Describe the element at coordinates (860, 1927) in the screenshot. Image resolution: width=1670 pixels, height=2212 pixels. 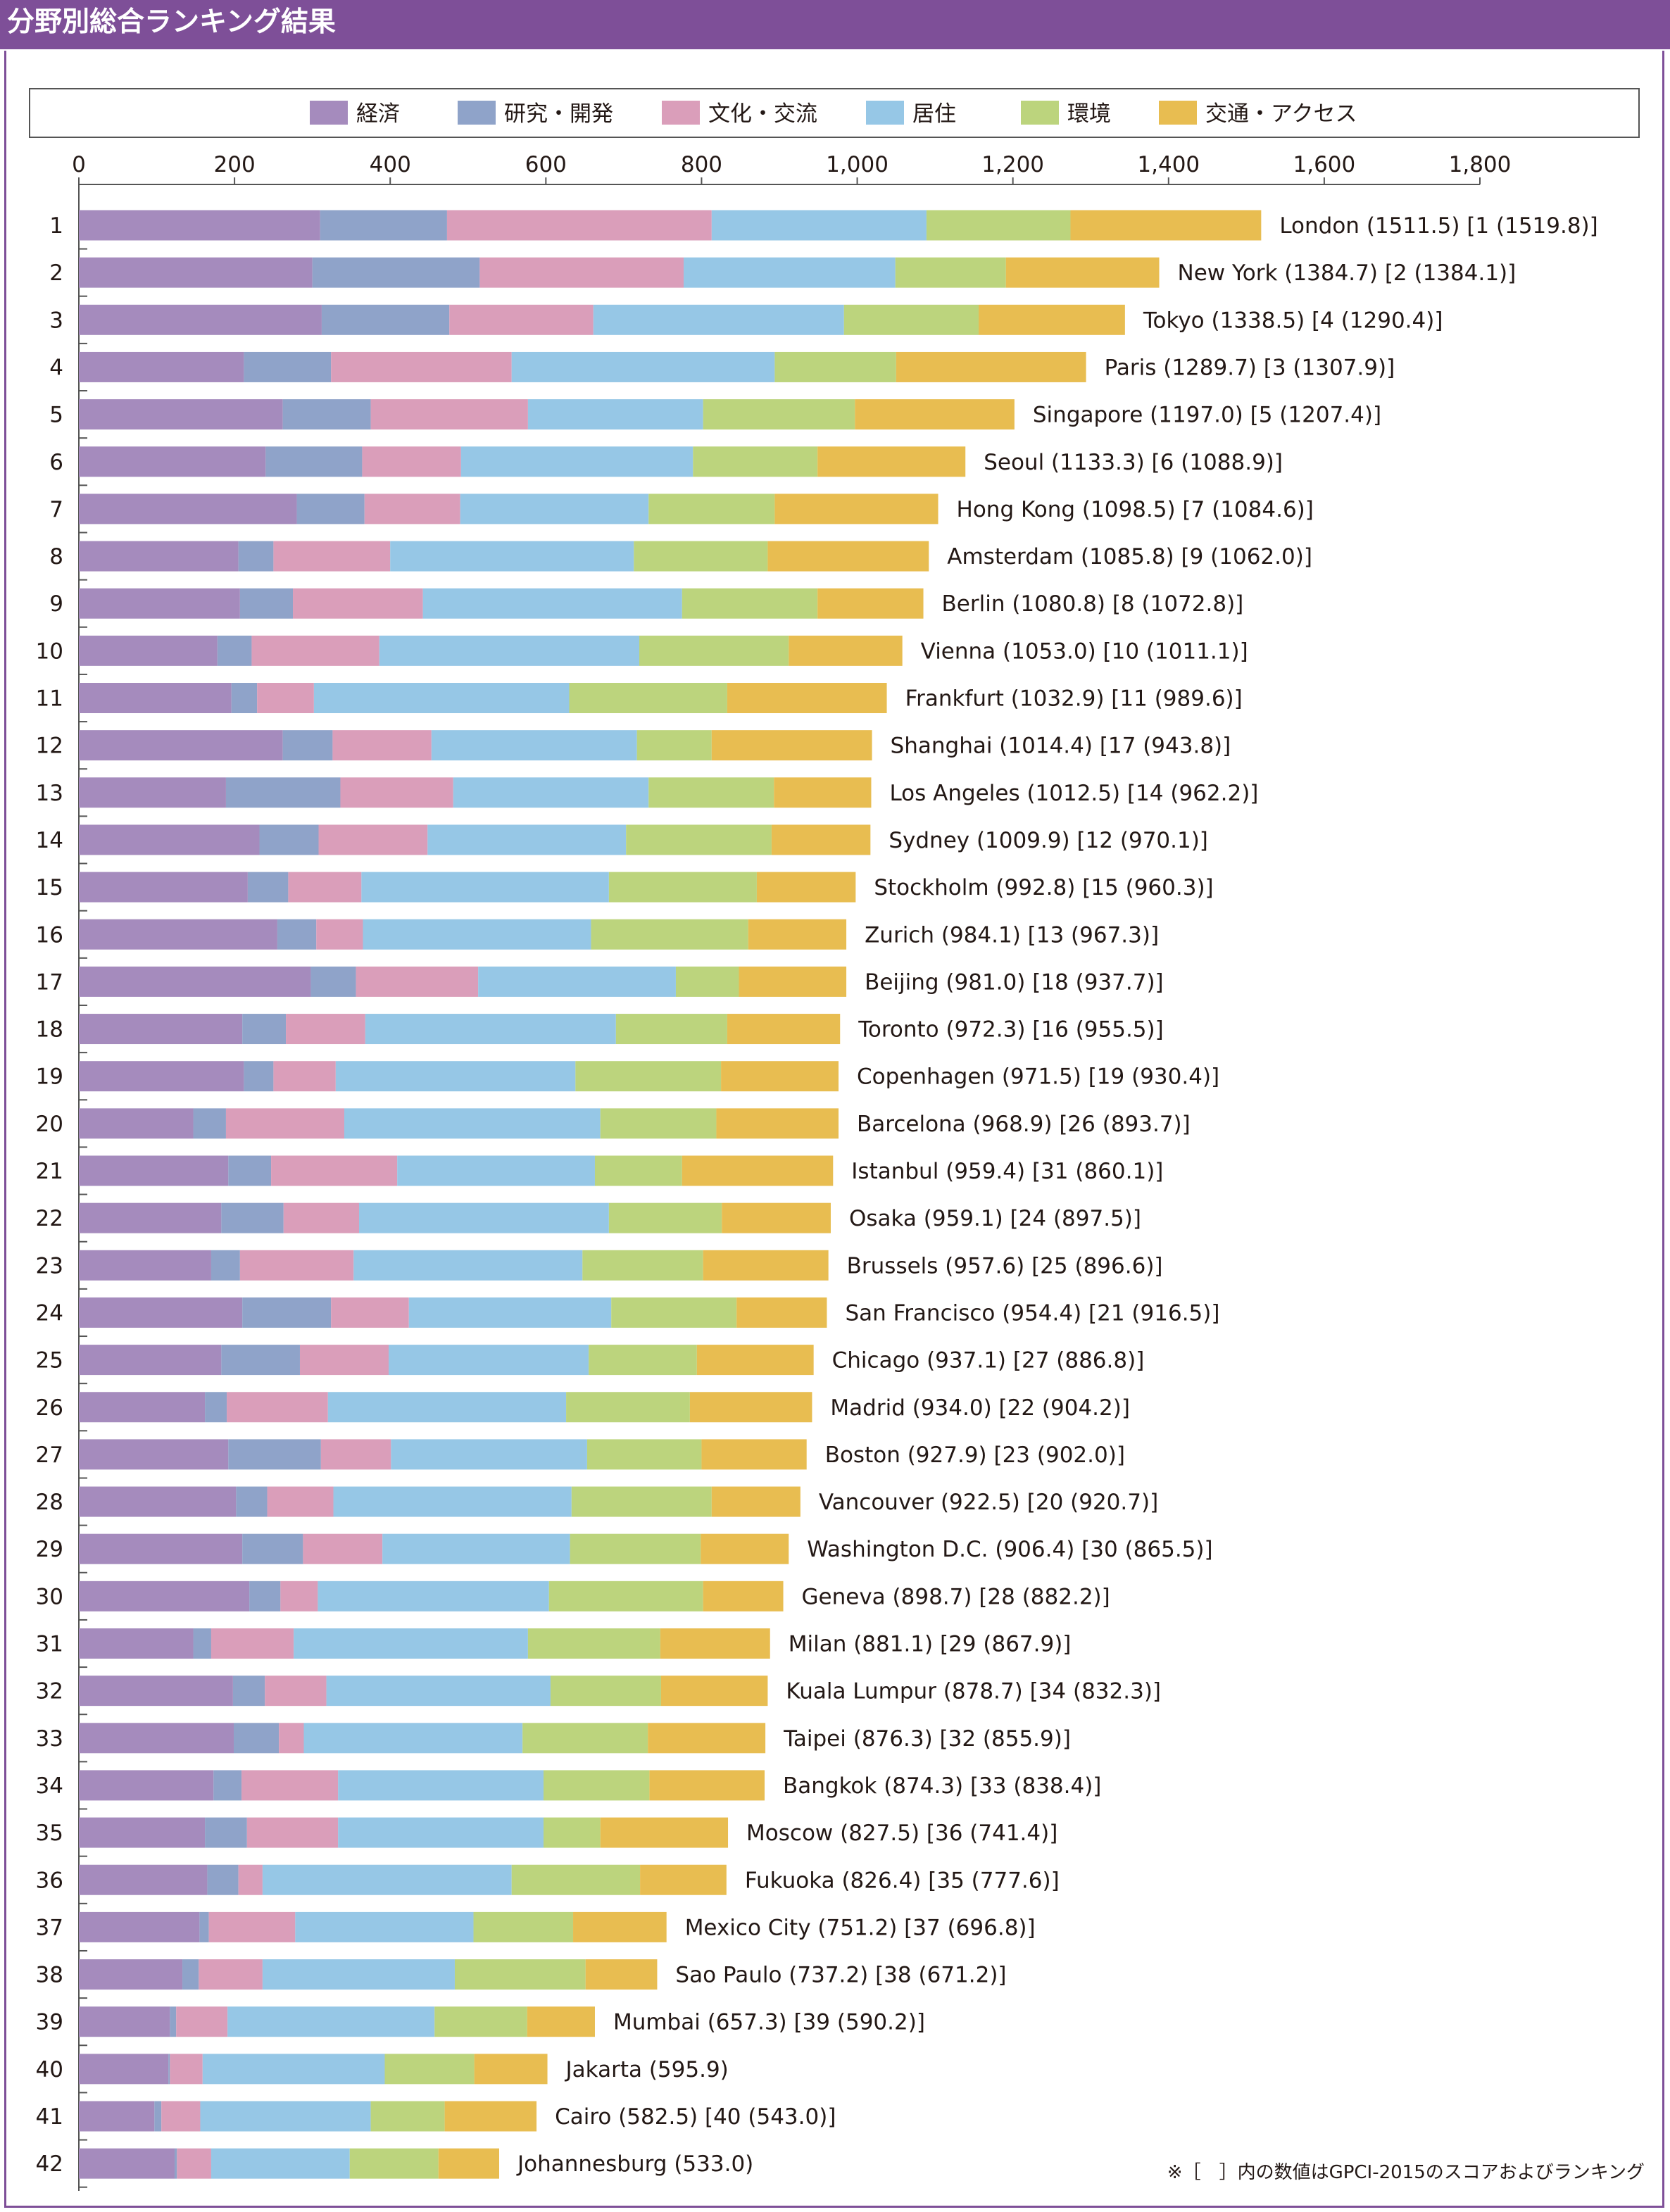
I see `bar-label: Mexico City (751.2) [37 (696.8)]` at that location.